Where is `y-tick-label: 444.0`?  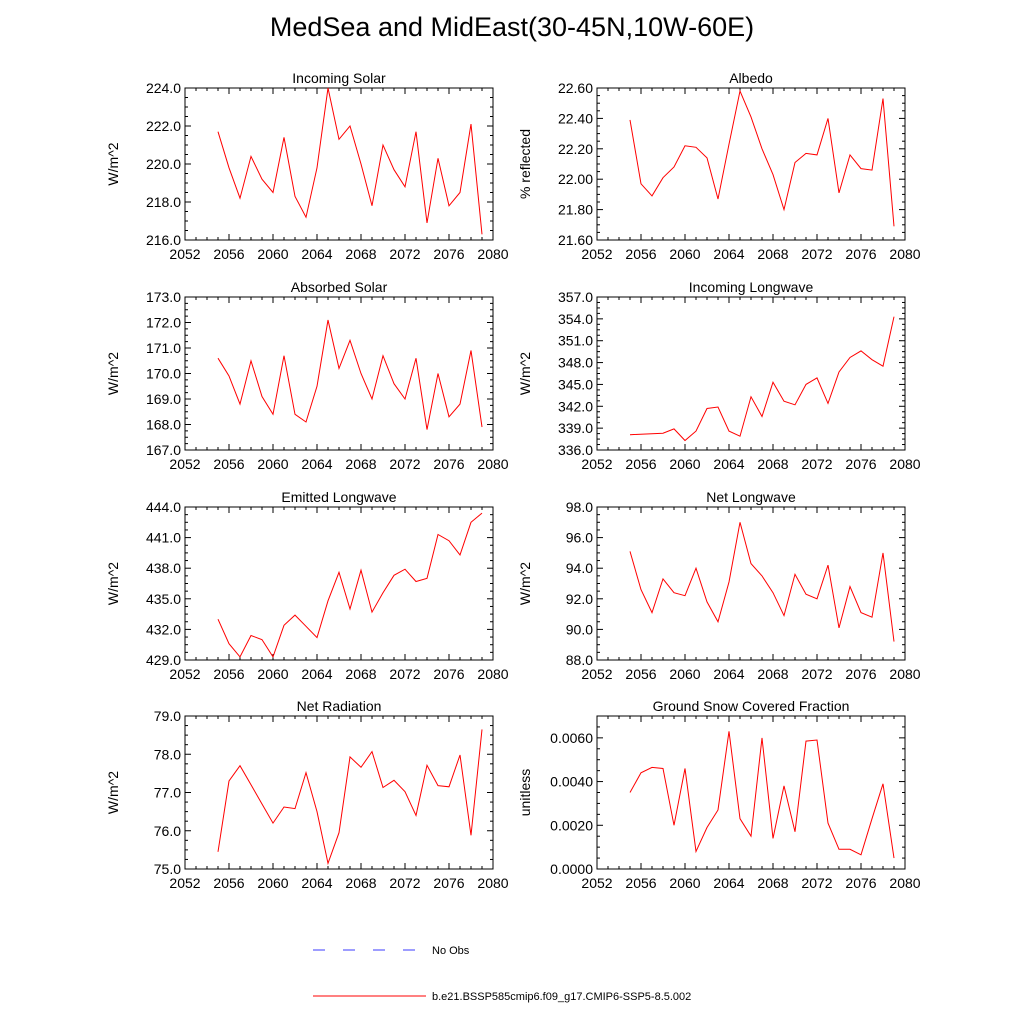 y-tick-label: 444.0 is located at coordinates (163, 507).